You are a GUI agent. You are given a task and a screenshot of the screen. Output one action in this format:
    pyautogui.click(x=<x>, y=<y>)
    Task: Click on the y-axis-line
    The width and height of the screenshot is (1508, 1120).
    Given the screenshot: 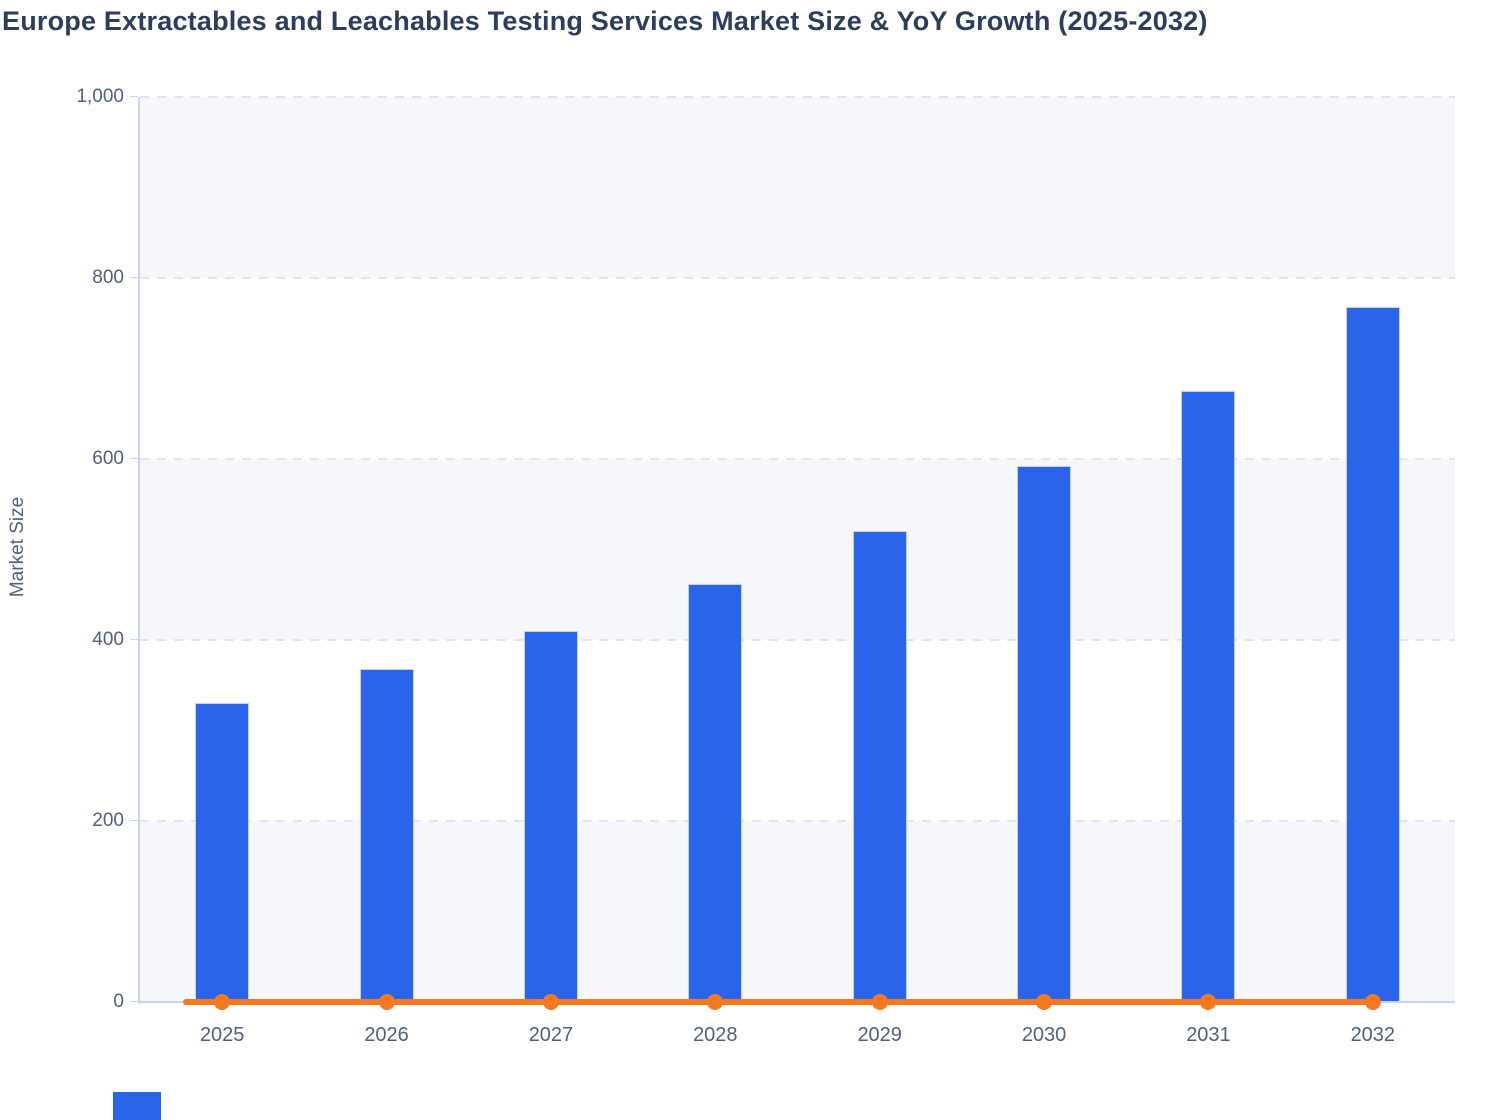 What is the action you would take?
    pyautogui.click(x=139, y=550)
    